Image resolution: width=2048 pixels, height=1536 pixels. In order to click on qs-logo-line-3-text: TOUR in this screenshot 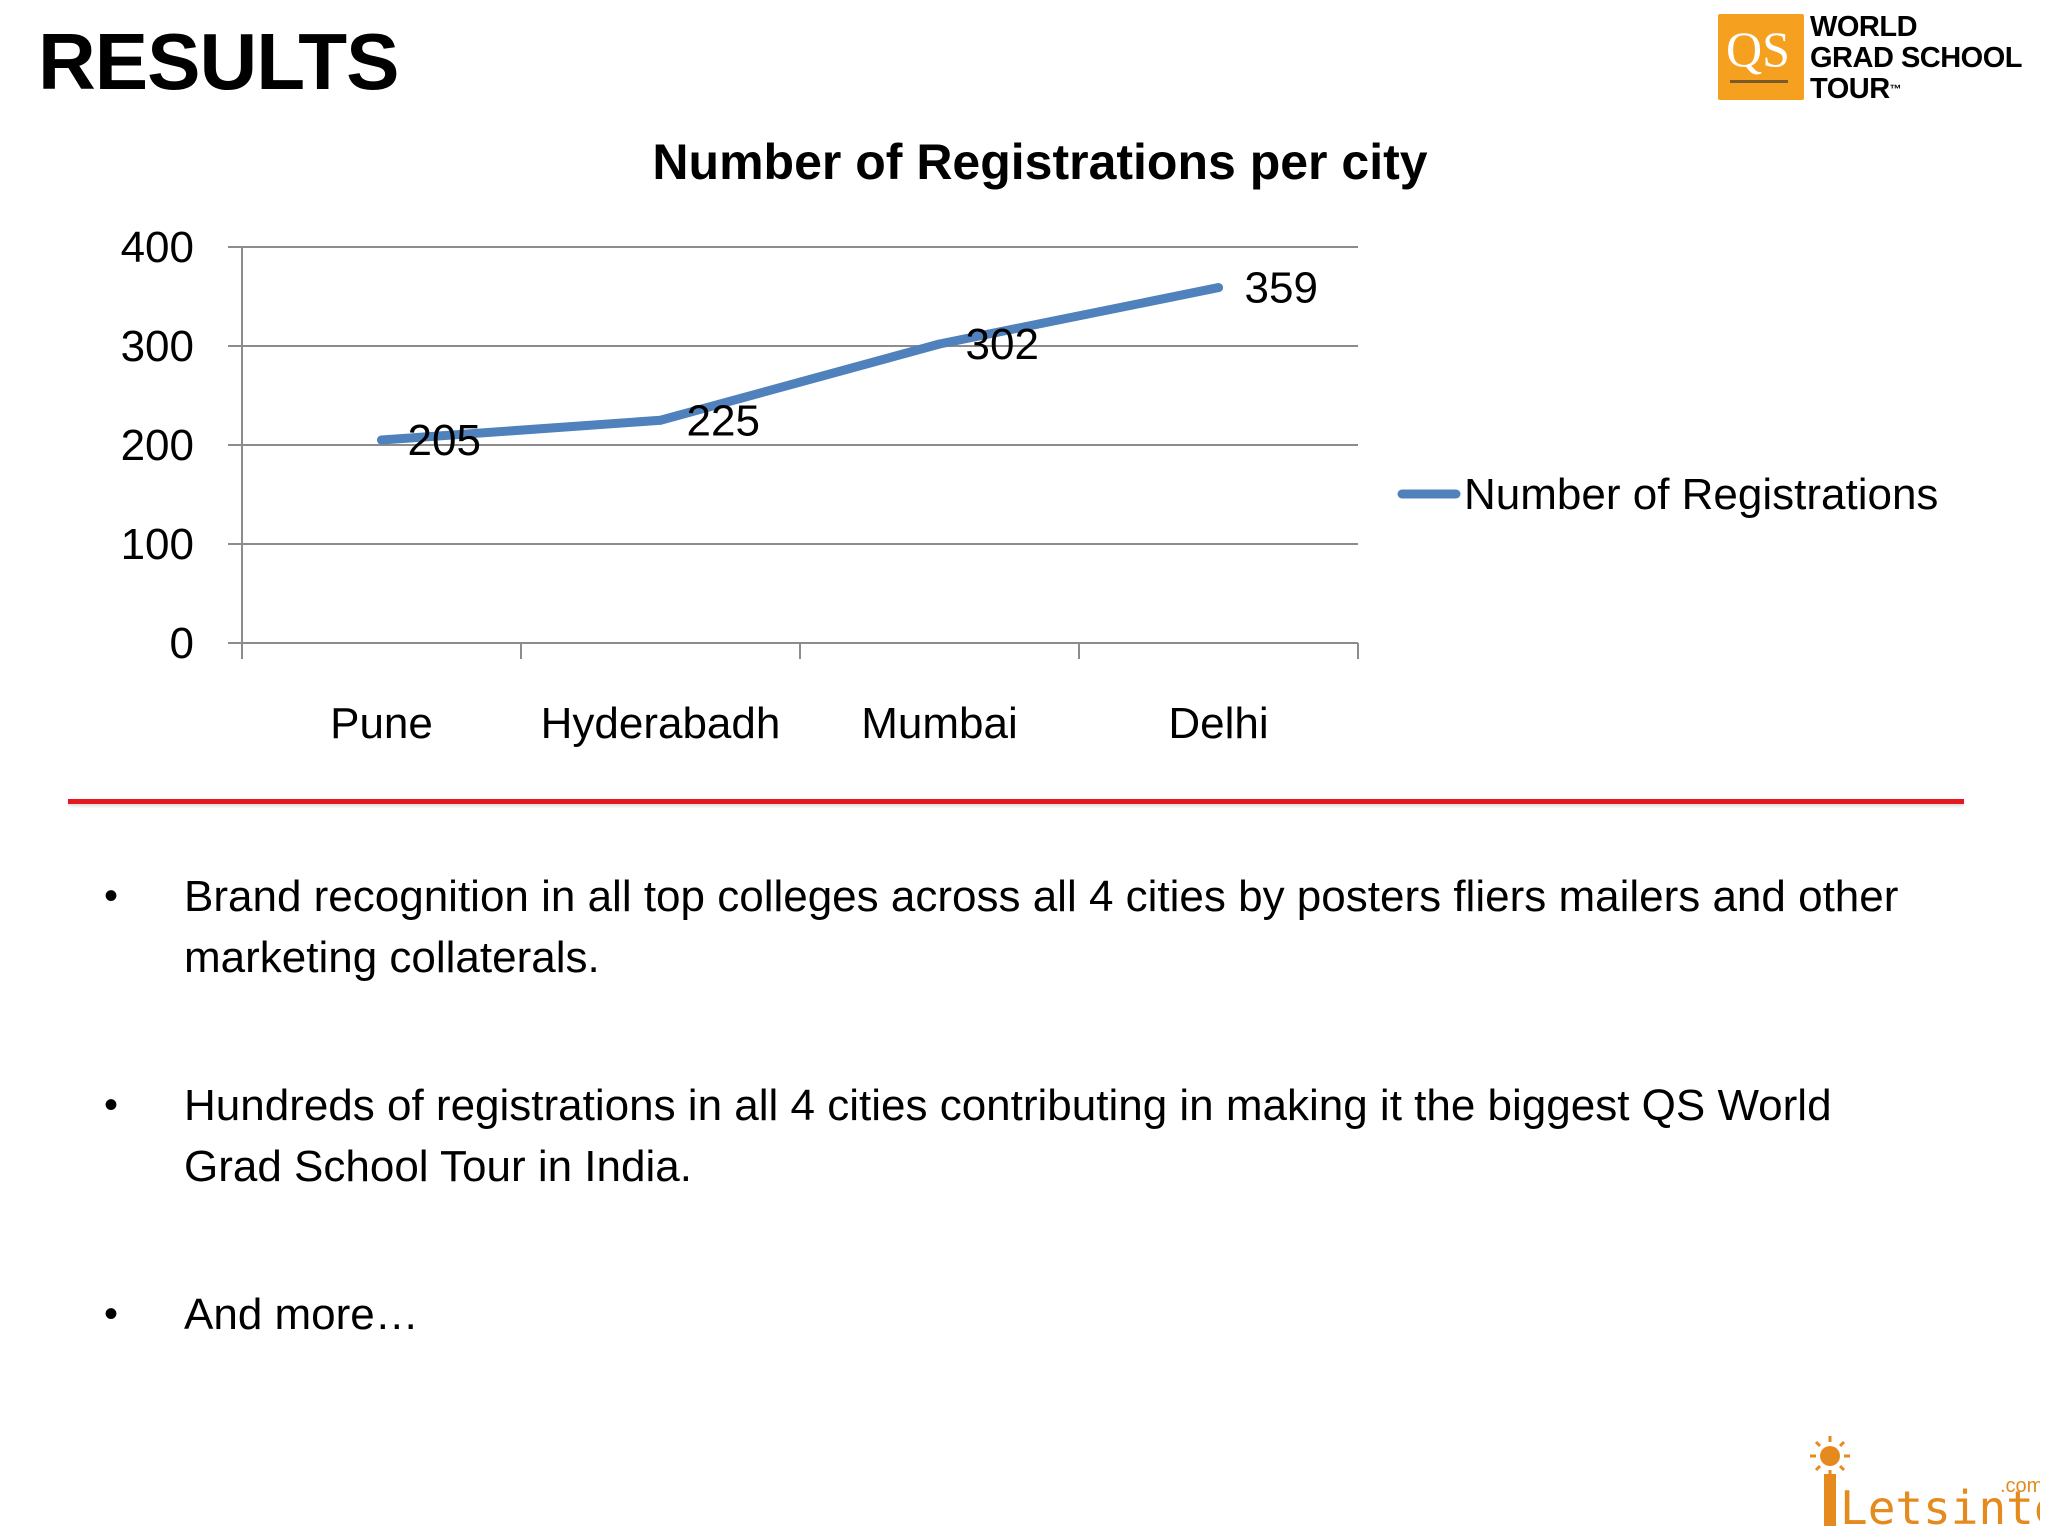, I will do `click(1850, 89)`.